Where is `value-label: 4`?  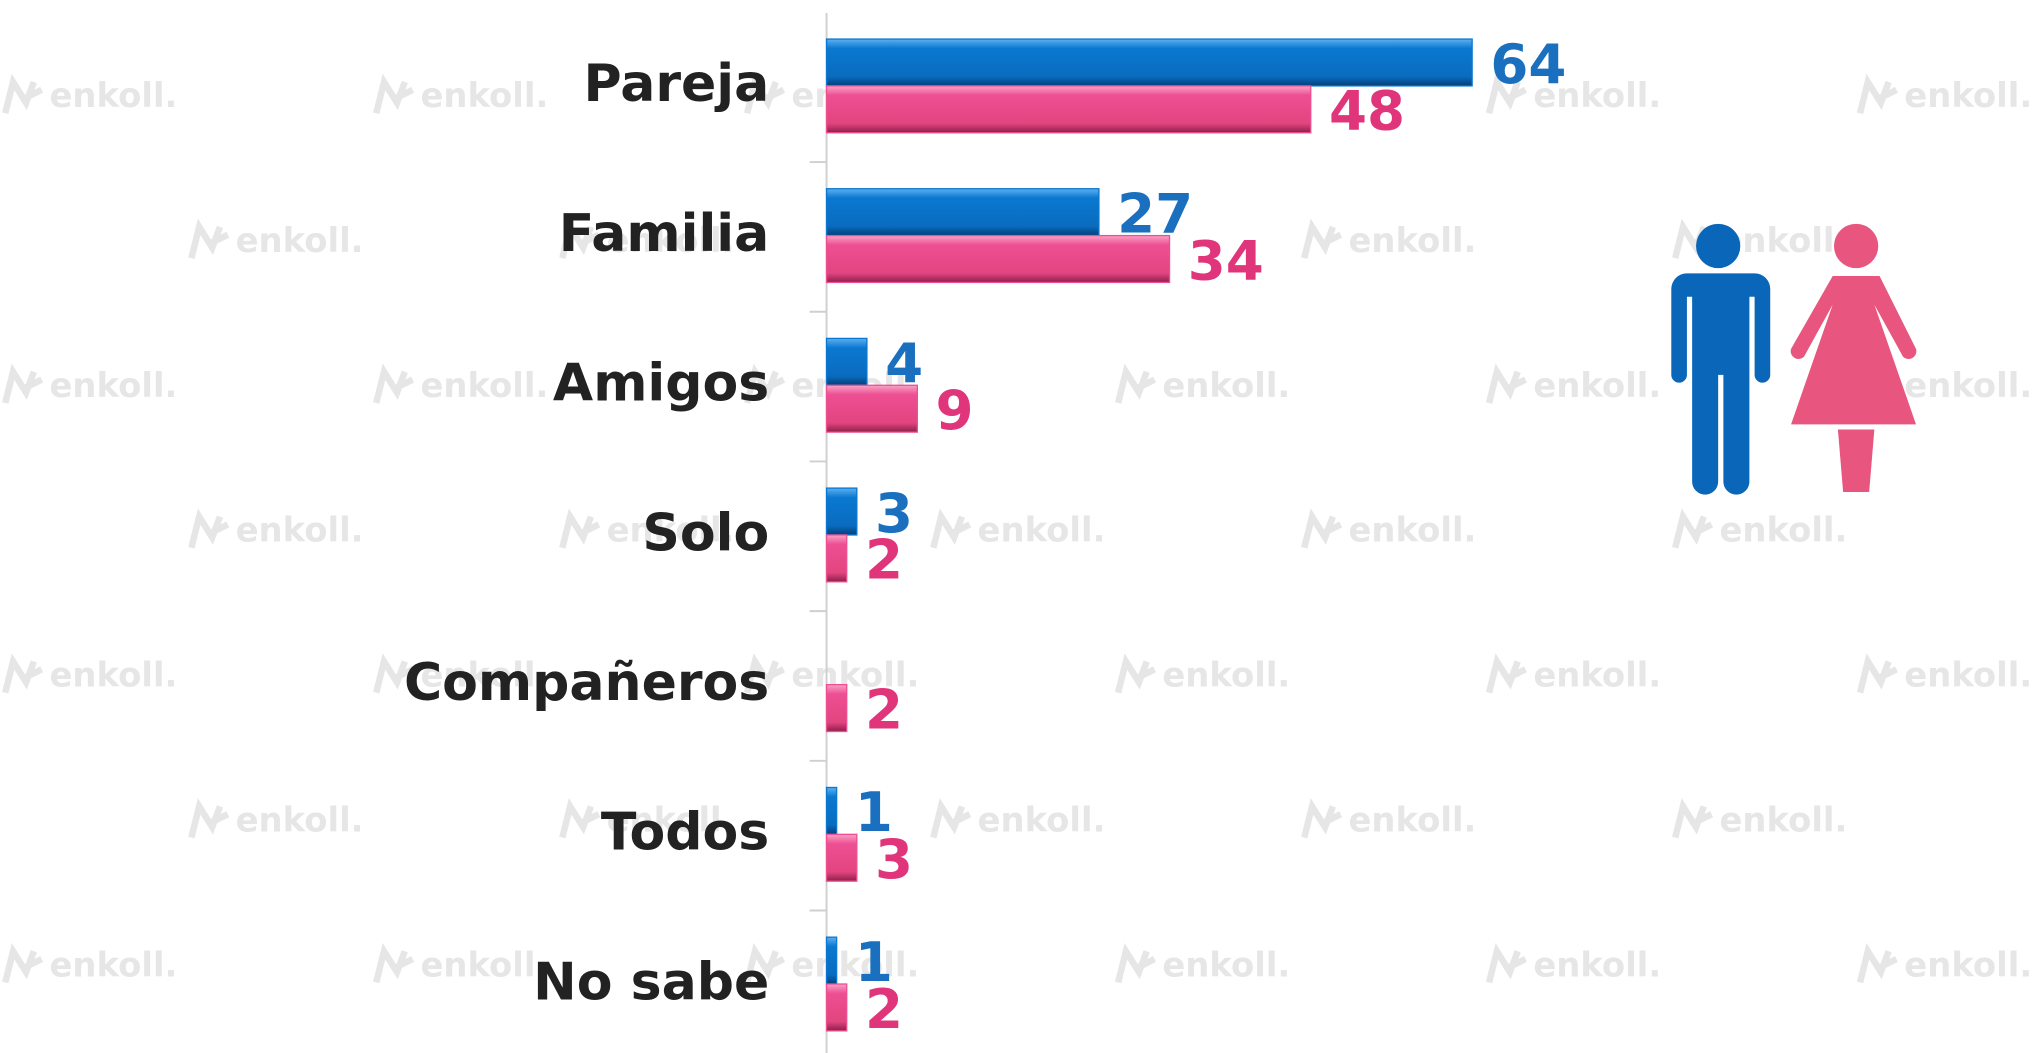 value-label: 4 is located at coordinates (904, 363).